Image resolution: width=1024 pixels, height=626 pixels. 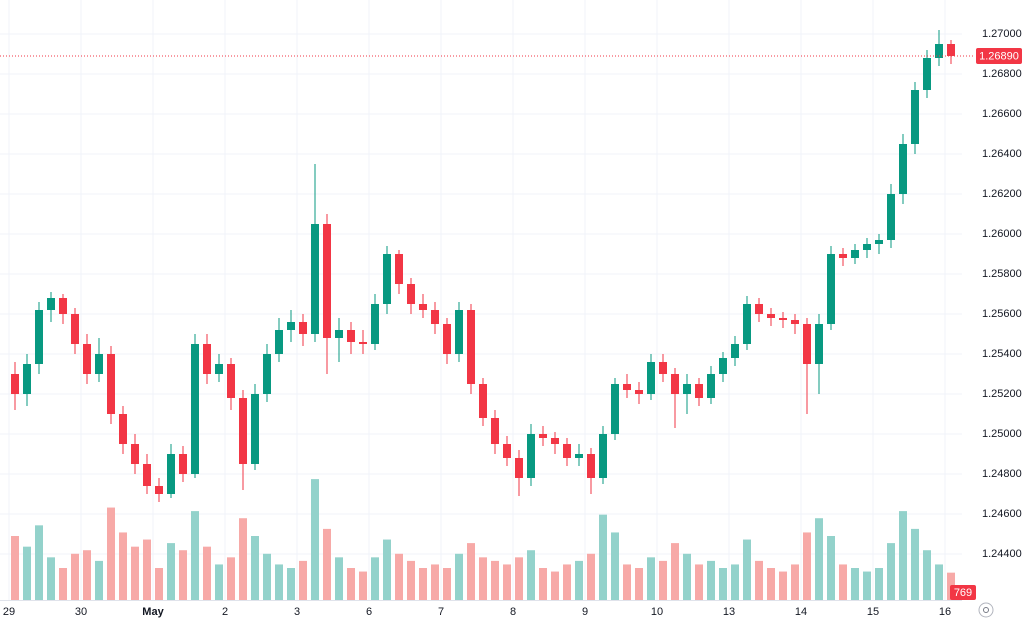 What do you see at coordinates (1002, 474) in the screenshot?
I see `y-tick-label: 1.24800` at bounding box center [1002, 474].